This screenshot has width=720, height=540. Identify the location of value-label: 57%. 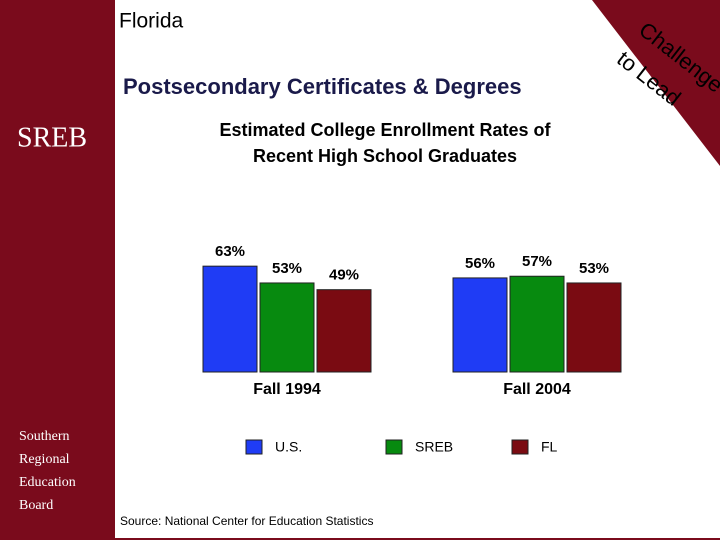
(537, 261).